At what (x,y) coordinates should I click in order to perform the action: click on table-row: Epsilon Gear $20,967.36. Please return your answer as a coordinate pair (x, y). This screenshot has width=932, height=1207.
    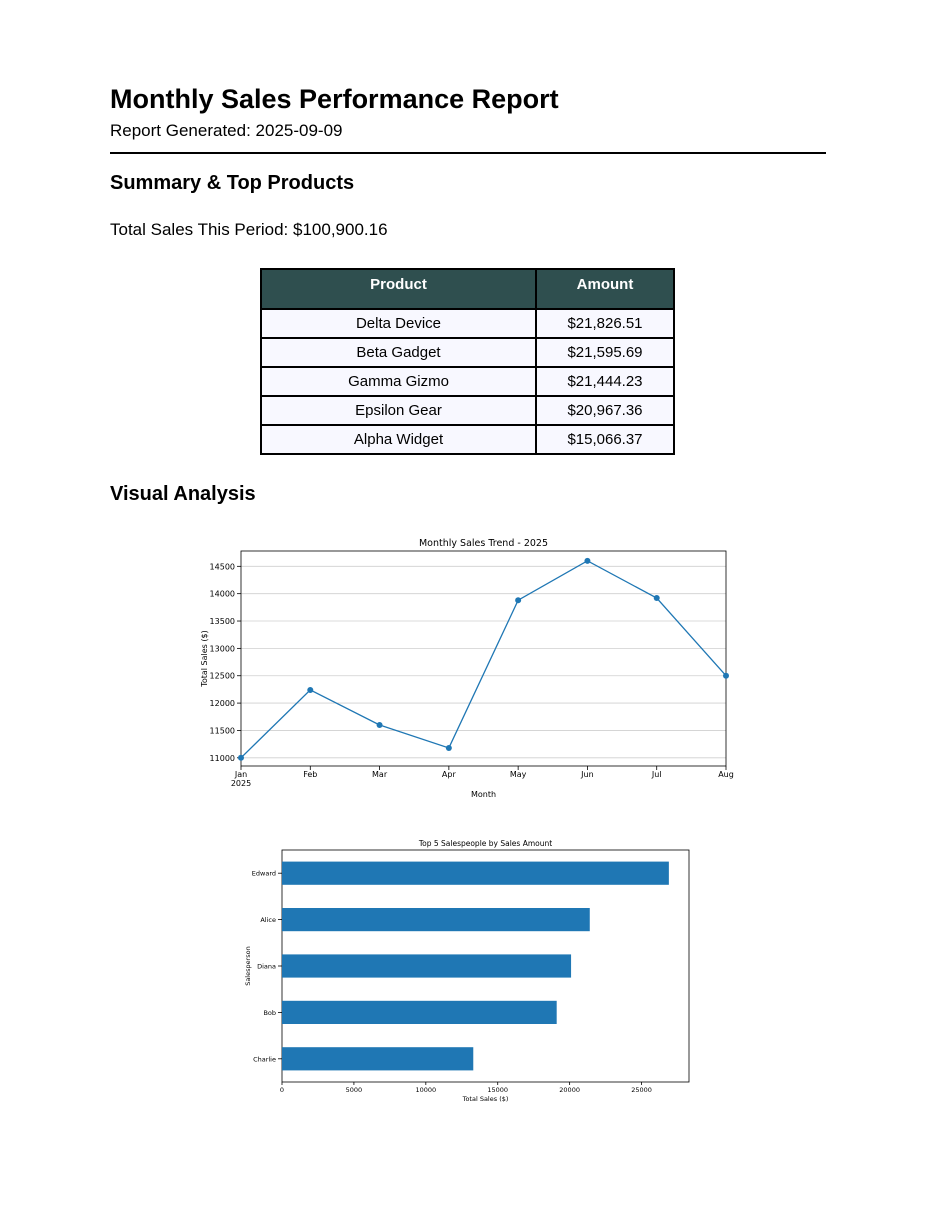
    Looking at the image, I should click on (467, 410).